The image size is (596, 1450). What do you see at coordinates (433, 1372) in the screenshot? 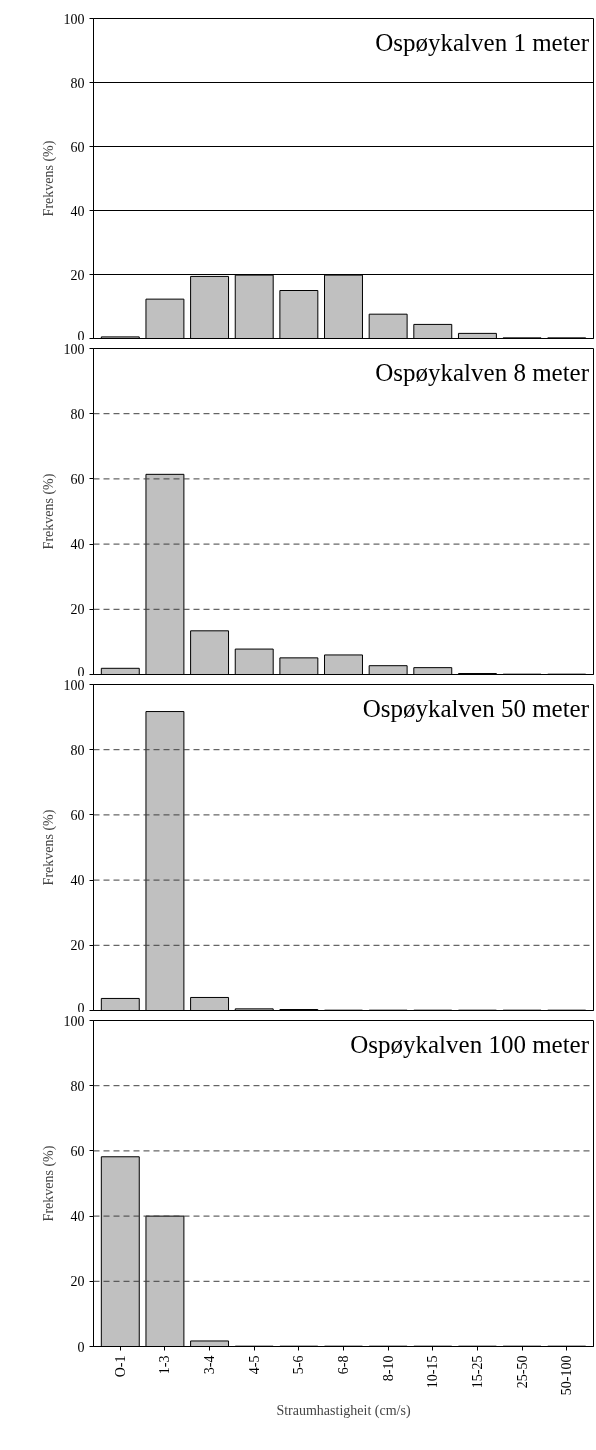
I see `x-tick-label: 10-15` at bounding box center [433, 1372].